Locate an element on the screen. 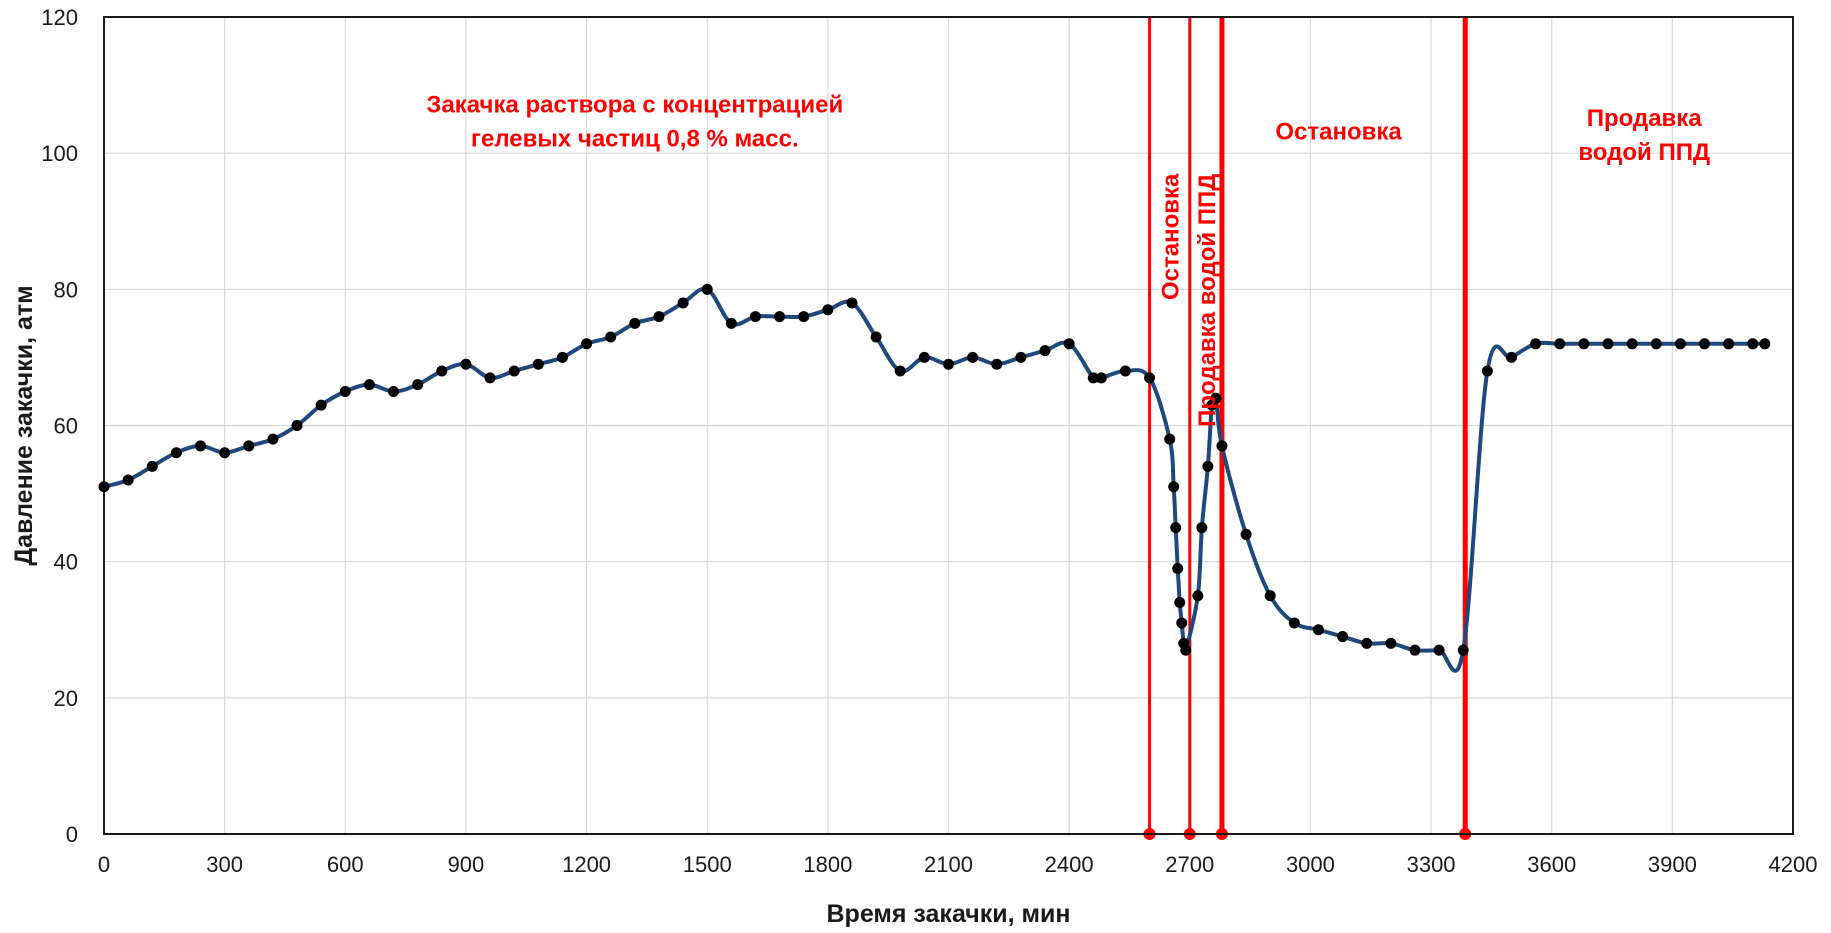 The image size is (1831, 933). y-tick-label: 100 is located at coordinates (59, 153).